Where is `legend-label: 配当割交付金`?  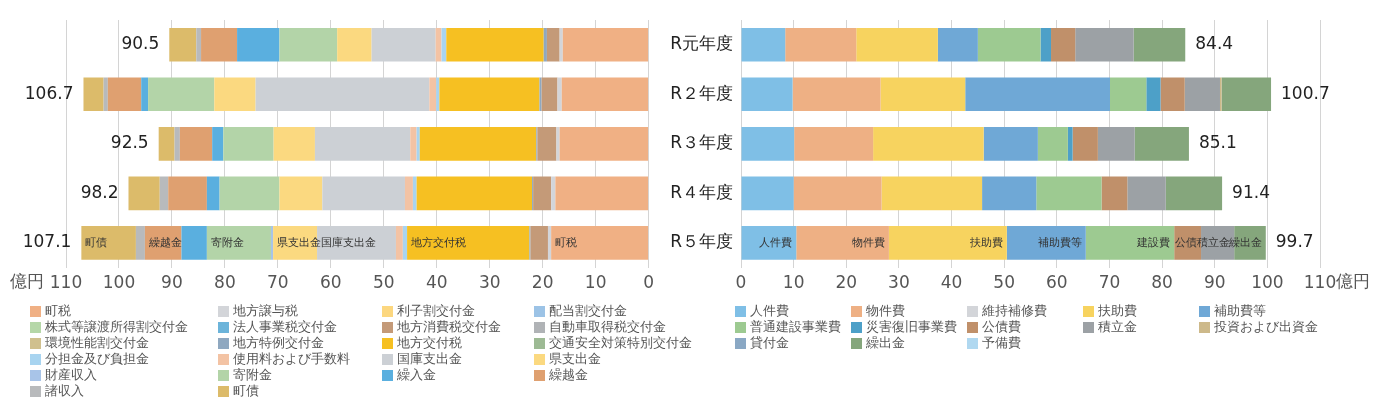
legend-label: 配当割交付金 is located at coordinates (588, 311).